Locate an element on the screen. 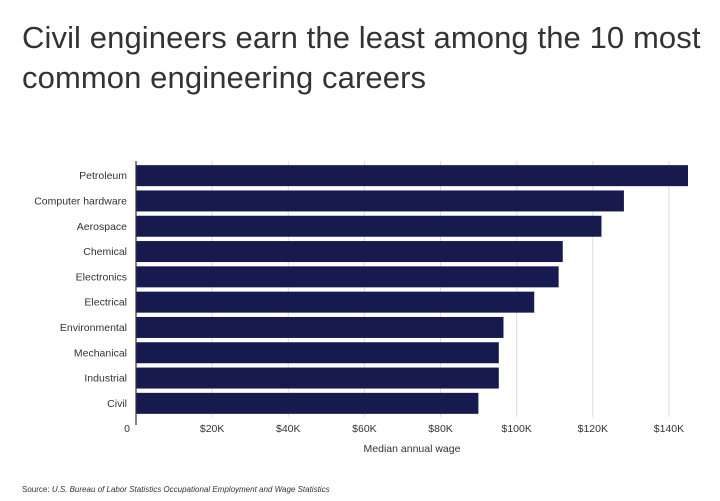 The height and width of the screenshot is (501, 720). category-label: Chemical is located at coordinates (105, 252).